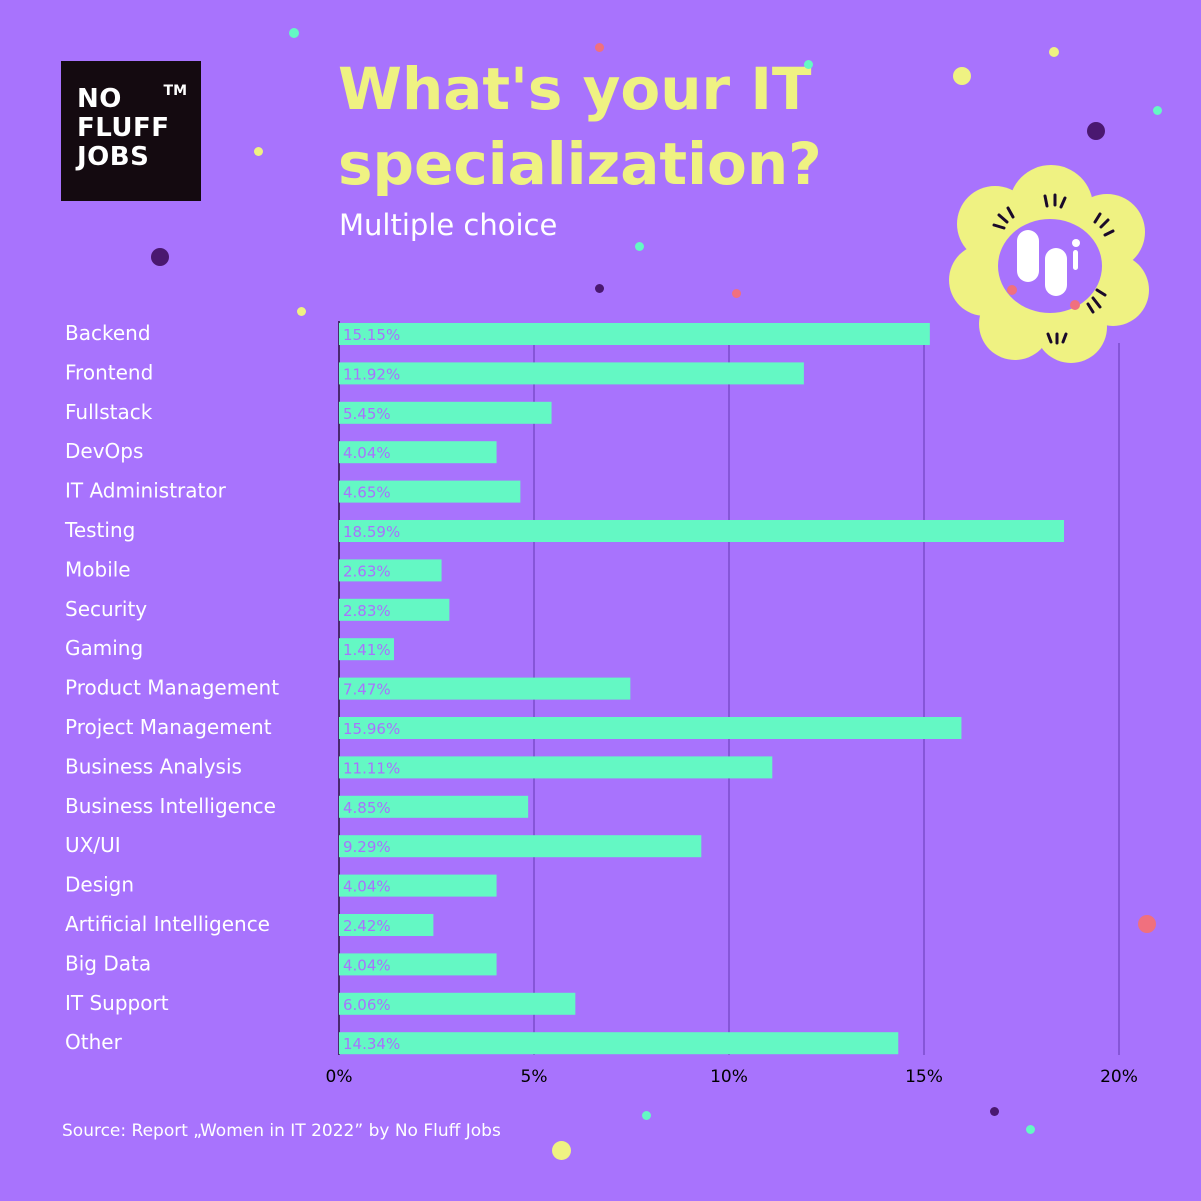  What do you see at coordinates (367, 611) in the screenshot?
I see `data-label: 2.83%` at bounding box center [367, 611].